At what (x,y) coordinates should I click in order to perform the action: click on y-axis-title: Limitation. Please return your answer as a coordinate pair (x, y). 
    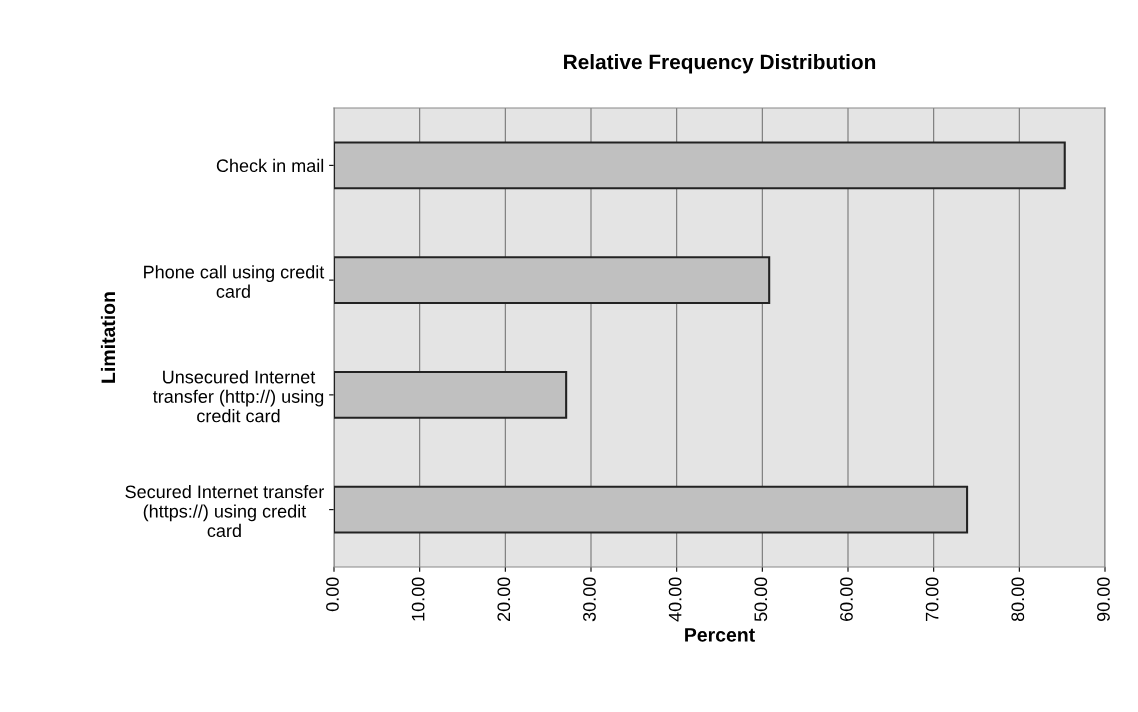
    Looking at the image, I should click on (108, 337).